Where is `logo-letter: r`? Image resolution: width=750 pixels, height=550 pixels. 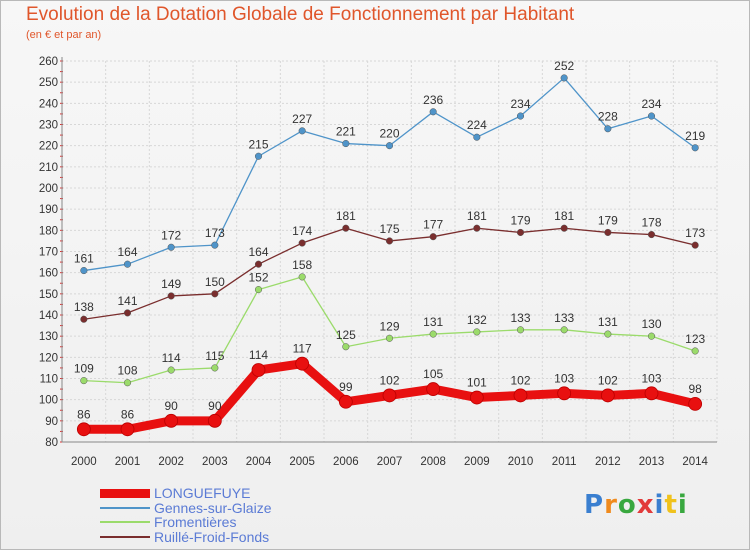
logo-letter: r is located at coordinates (611, 505).